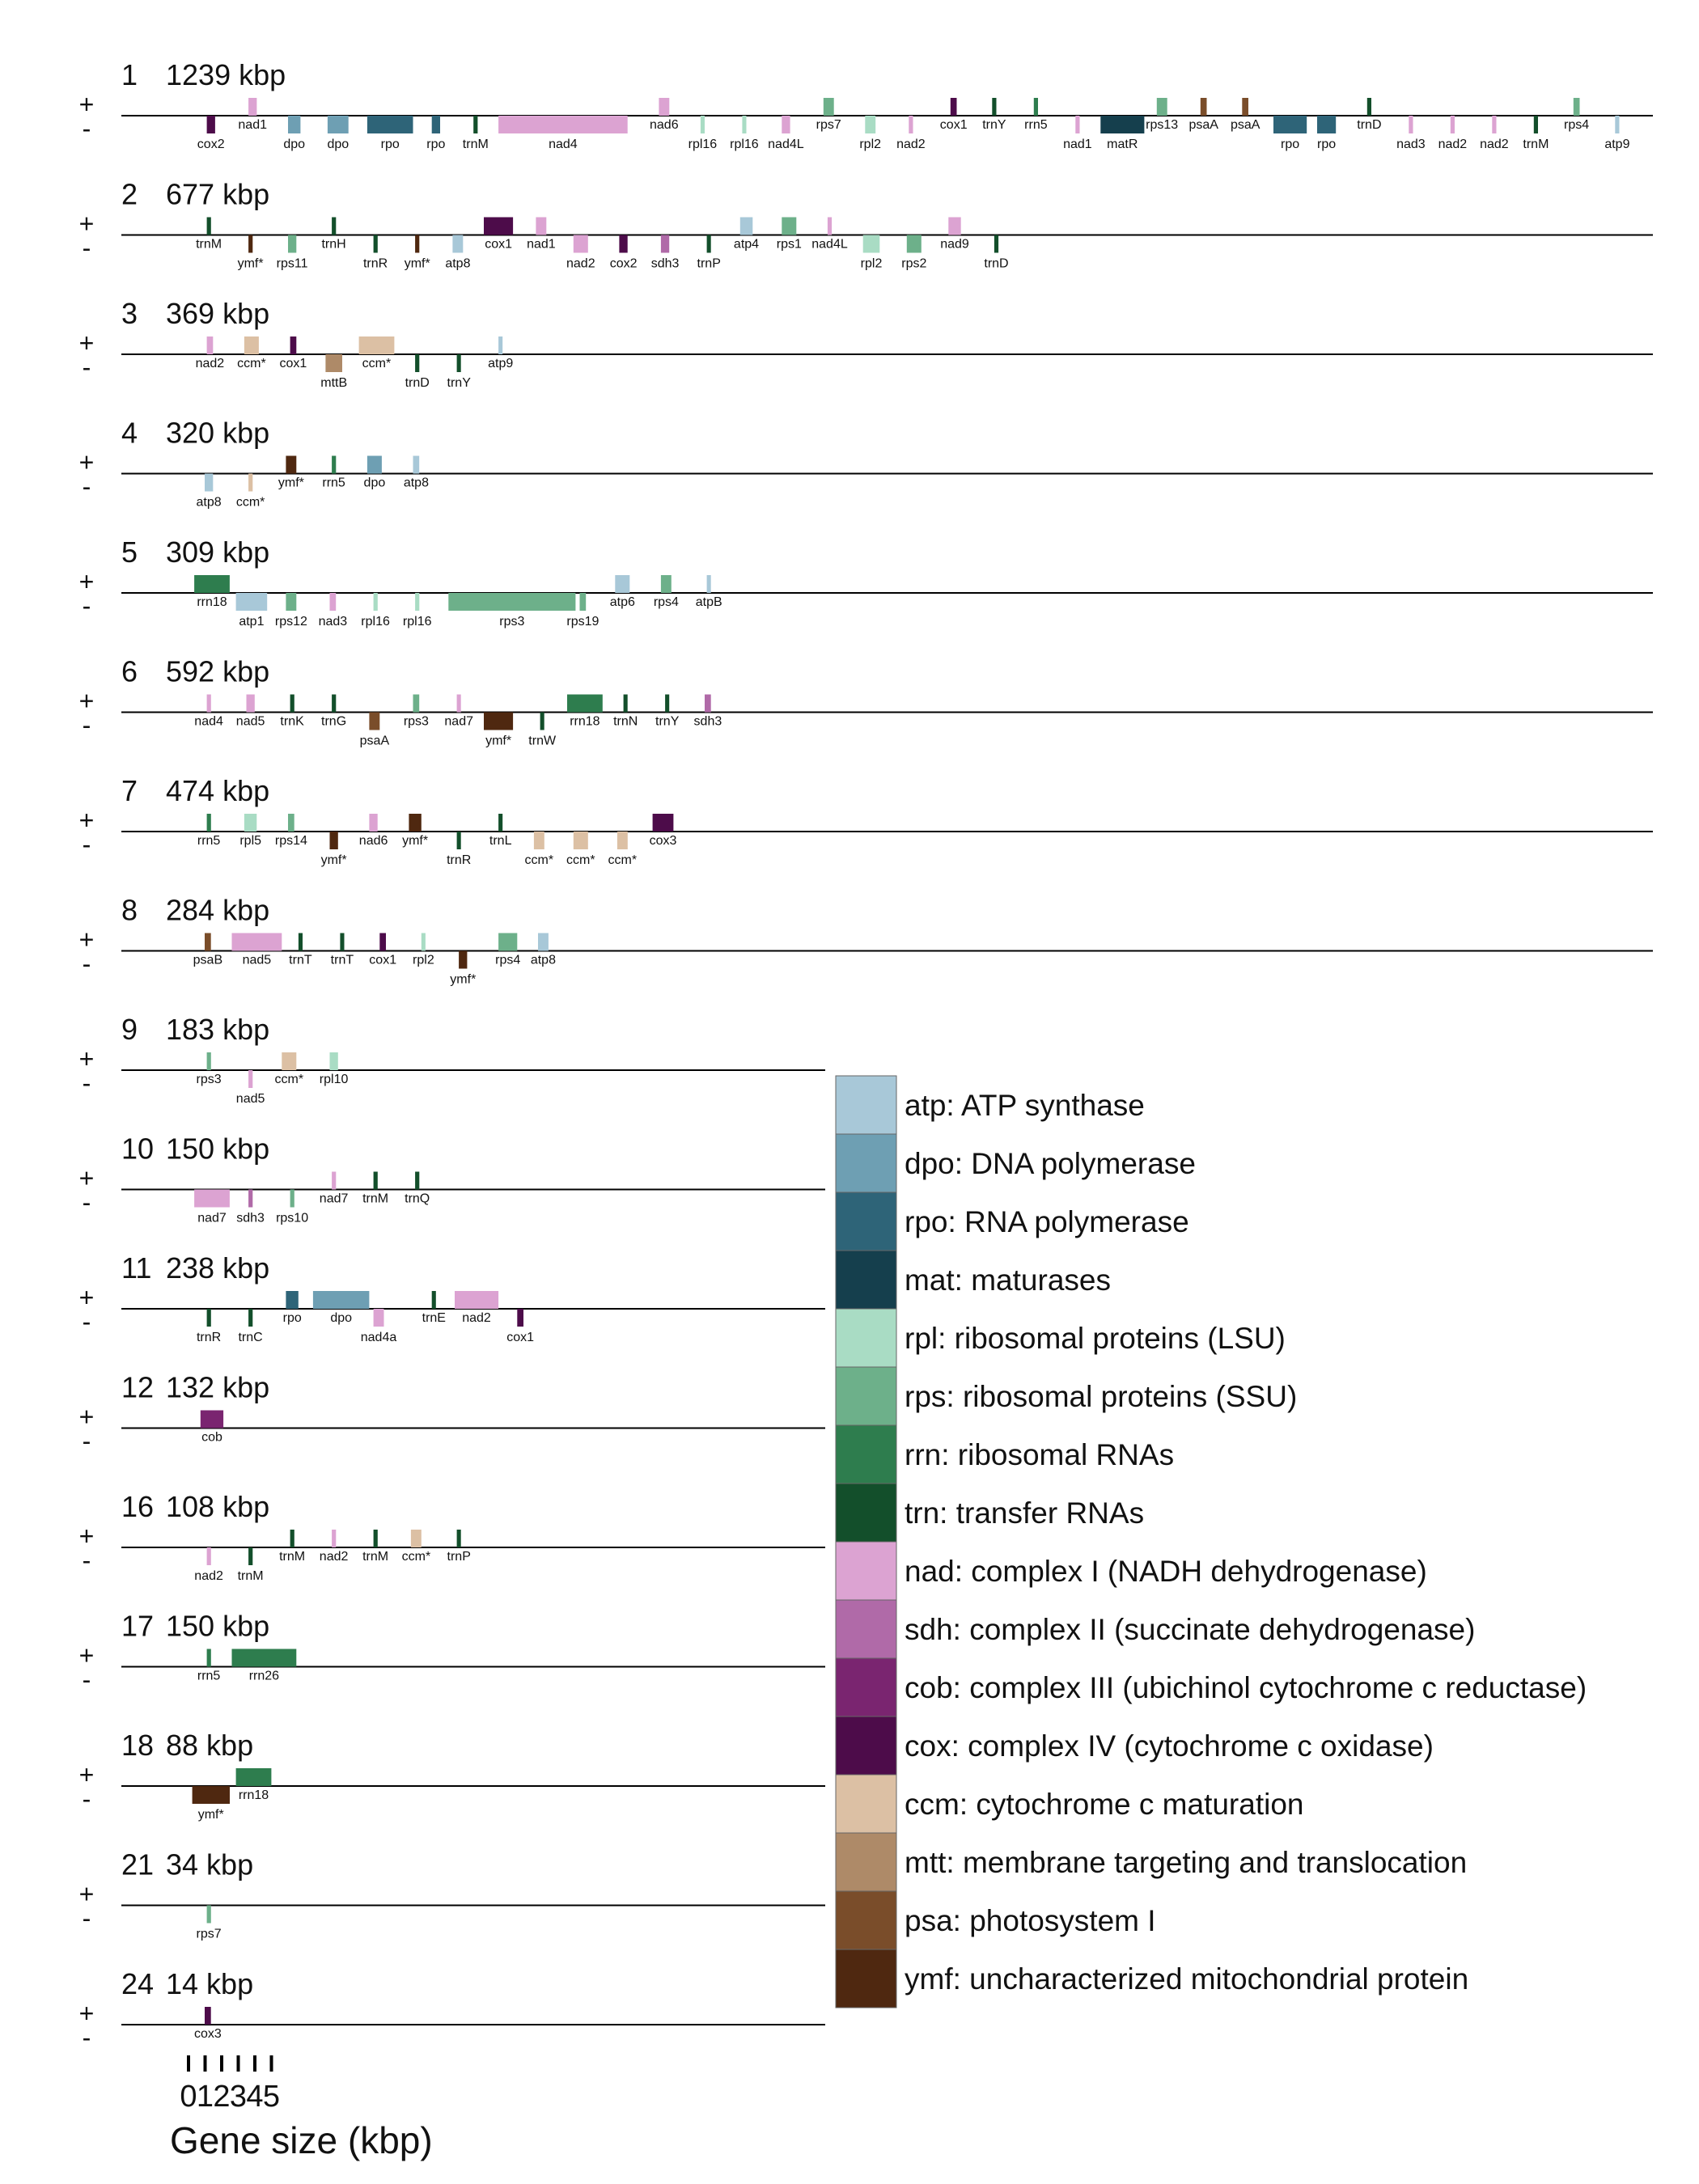 Image resolution: width=1699 pixels, height=2184 pixels. What do you see at coordinates (994, 125) in the screenshot?
I see `gene-label: trnY` at bounding box center [994, 125].